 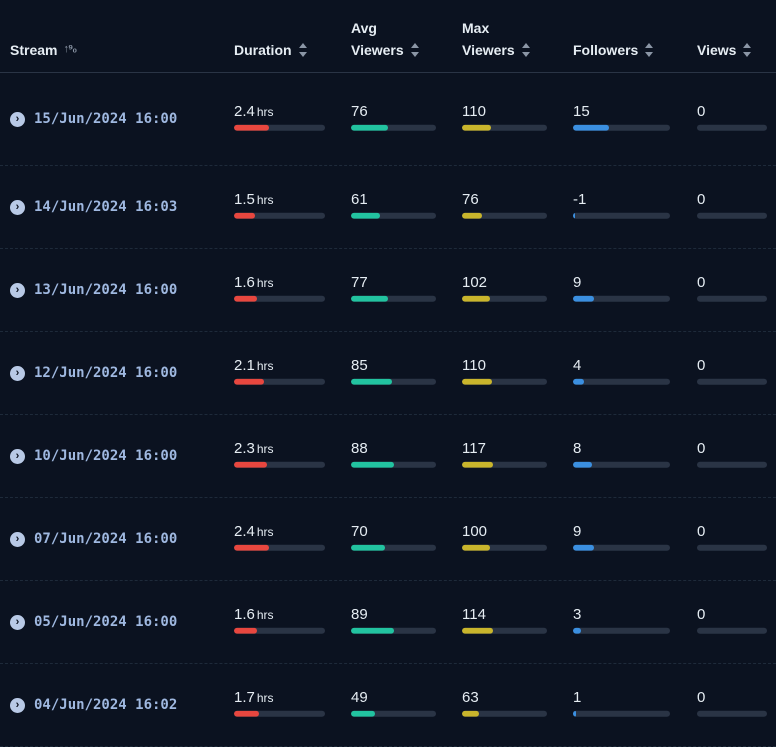 What do you see at coordinates (43, 49) in the screenshot?
I see `column-header-stream: Stream ↑⁹₀` at bounding box center [43, 49].